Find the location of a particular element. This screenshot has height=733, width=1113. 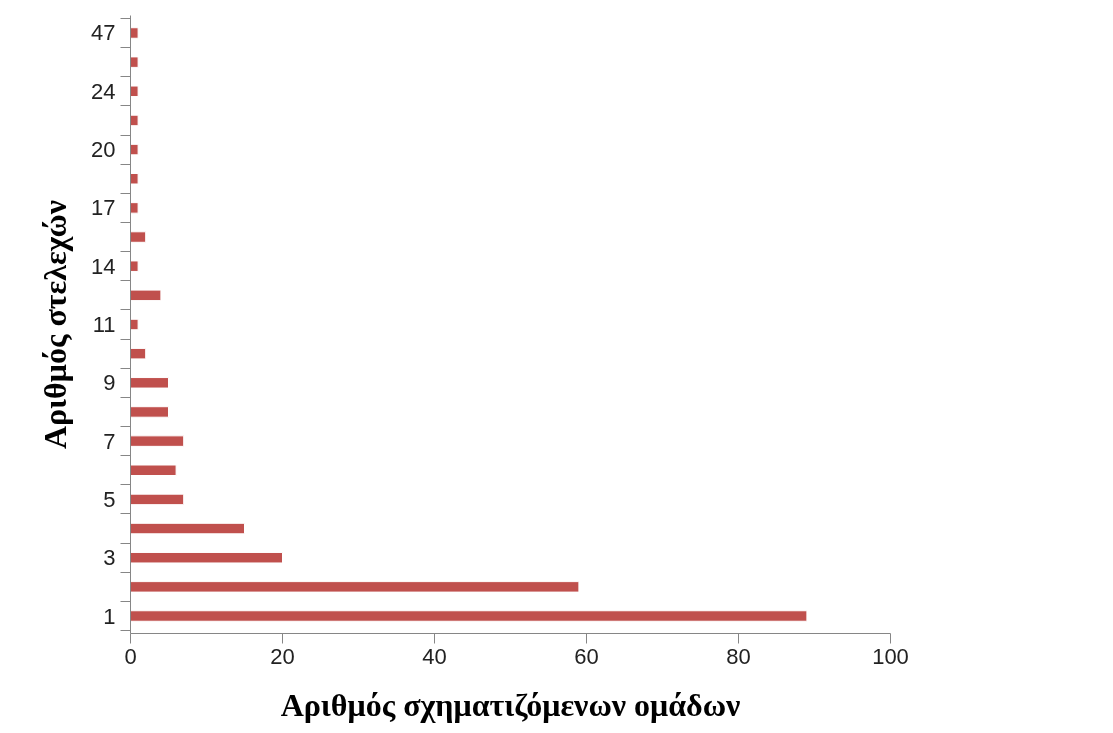

y-tick-label: 1 is located at coordinates (109, 616).